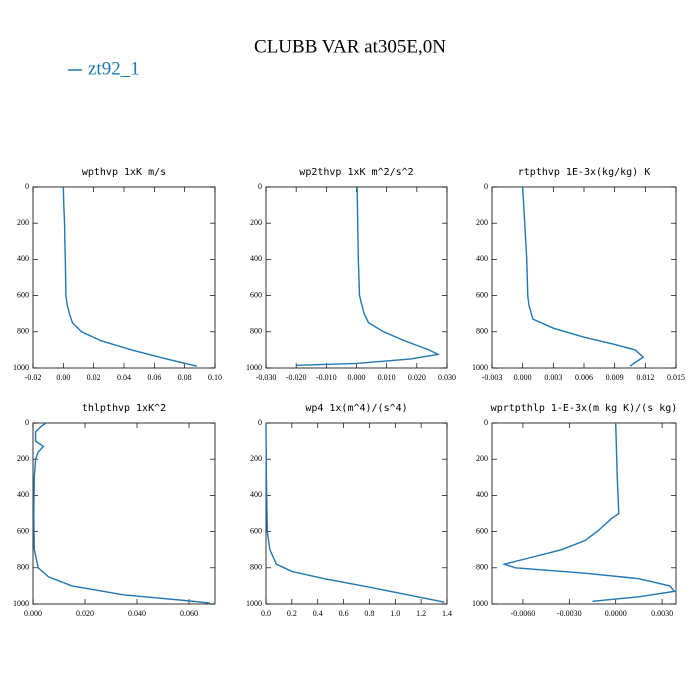 Image resolution: width=700 pixels, height=700 pixels. I want to click on x-tick-label: 0.0000, so click(616, 613).